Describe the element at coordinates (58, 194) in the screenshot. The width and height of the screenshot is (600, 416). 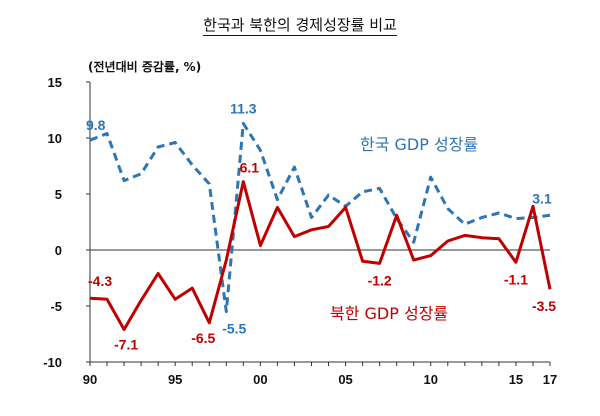
I see `y-tick-label: 5` at that location.